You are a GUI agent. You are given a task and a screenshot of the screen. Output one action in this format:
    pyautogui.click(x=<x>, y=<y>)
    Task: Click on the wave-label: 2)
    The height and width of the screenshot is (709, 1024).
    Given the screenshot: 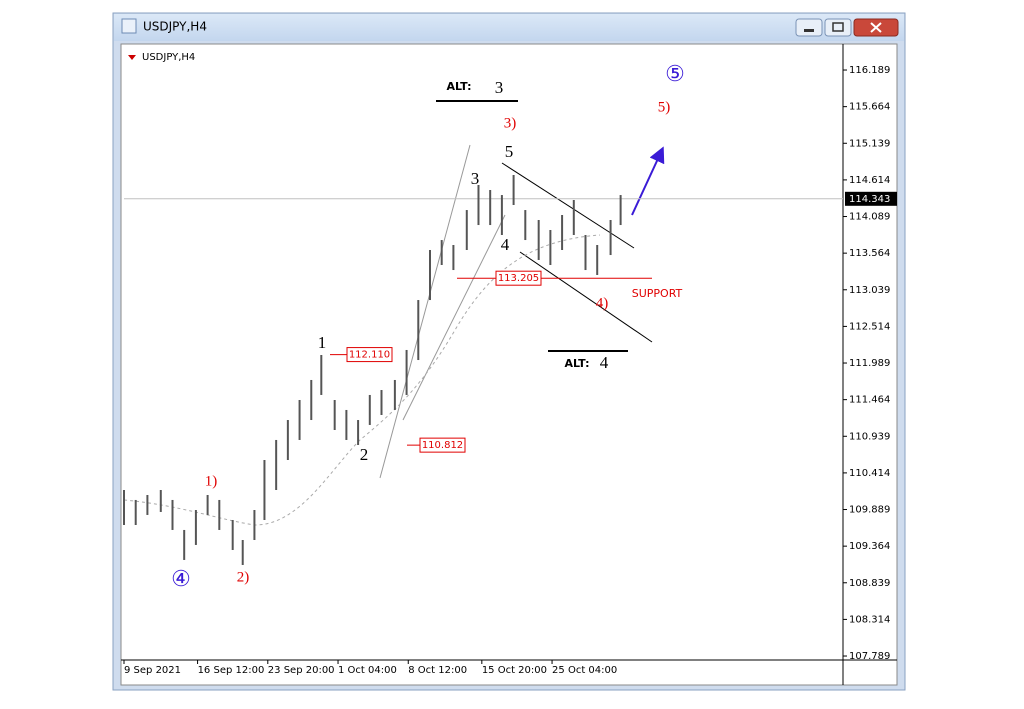 What is the action you would take?
    pyautogui.click(x=243, y=577)
    